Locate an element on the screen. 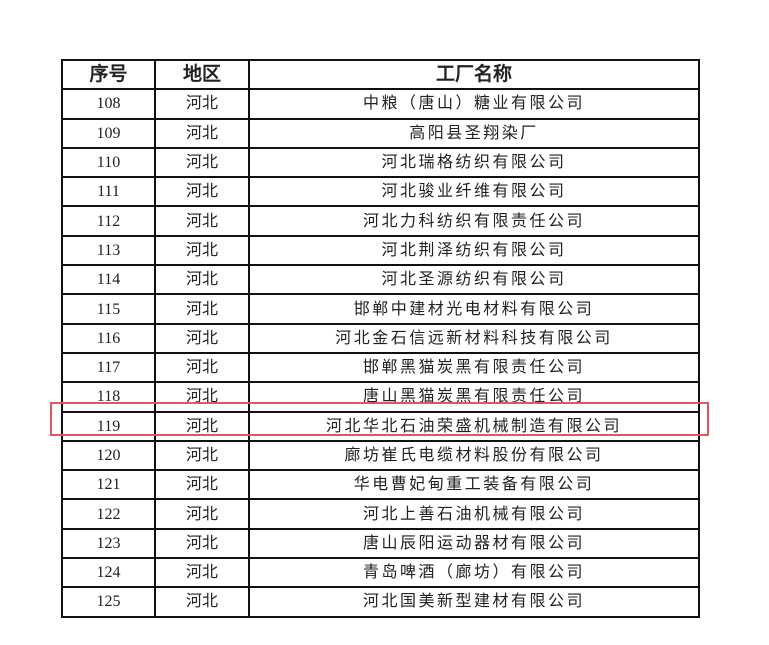  row-index: 119 is located at coordinates (108, 426).